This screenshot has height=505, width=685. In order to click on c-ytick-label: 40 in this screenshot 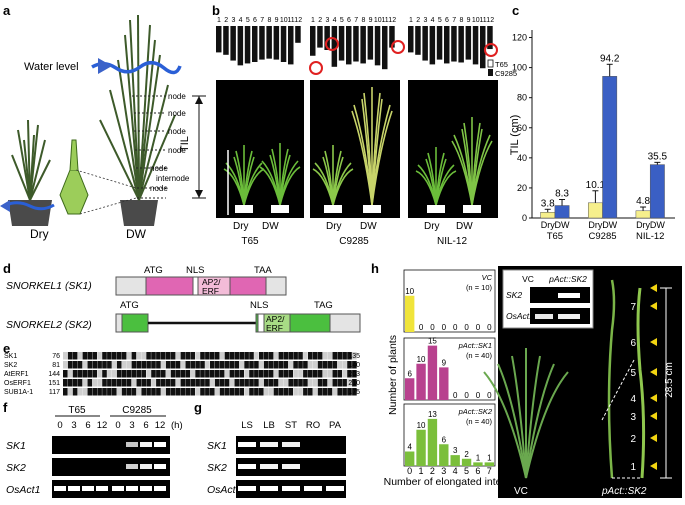, I will do `click(522, 158)`.